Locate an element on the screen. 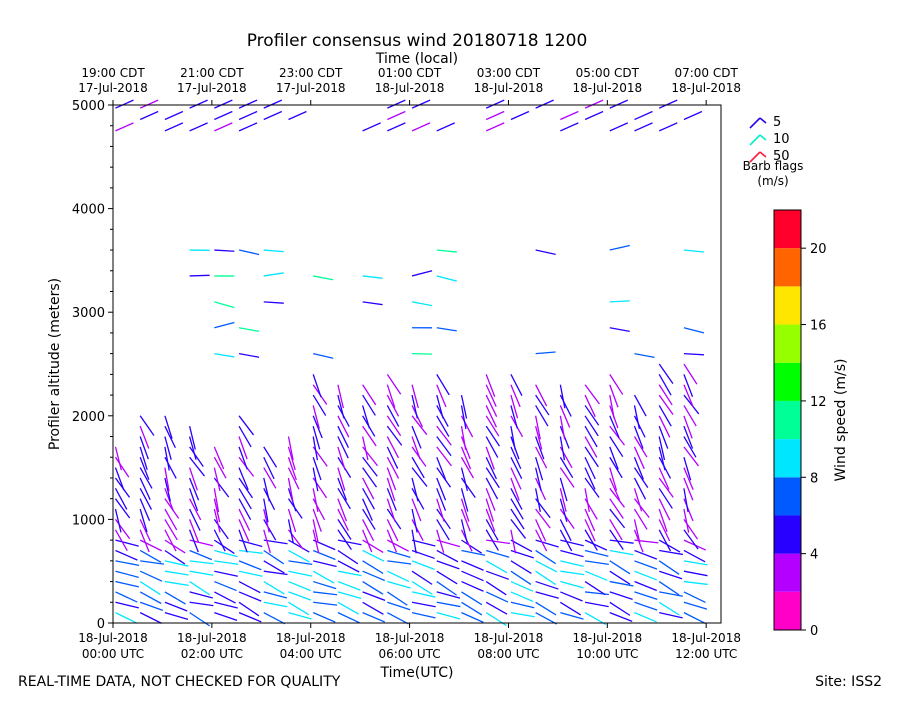 Image resolution: width=900 pixels, height=704 pixels. x-tick-time: 10:00 UTC is located at coordinates (607, 654).